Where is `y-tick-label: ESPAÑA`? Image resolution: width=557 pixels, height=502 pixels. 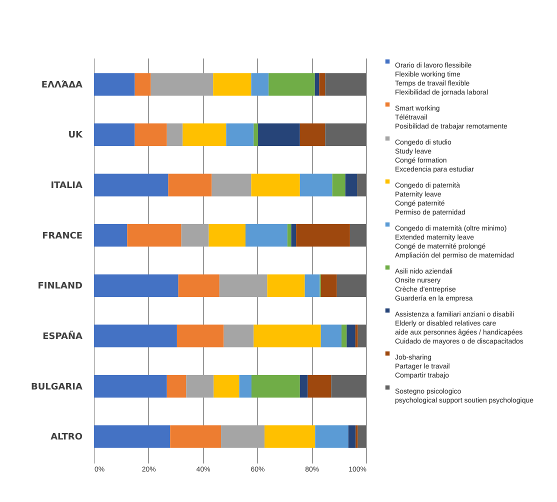
y-tick-label: ESPAÑA is located at coordinates (62, 336).